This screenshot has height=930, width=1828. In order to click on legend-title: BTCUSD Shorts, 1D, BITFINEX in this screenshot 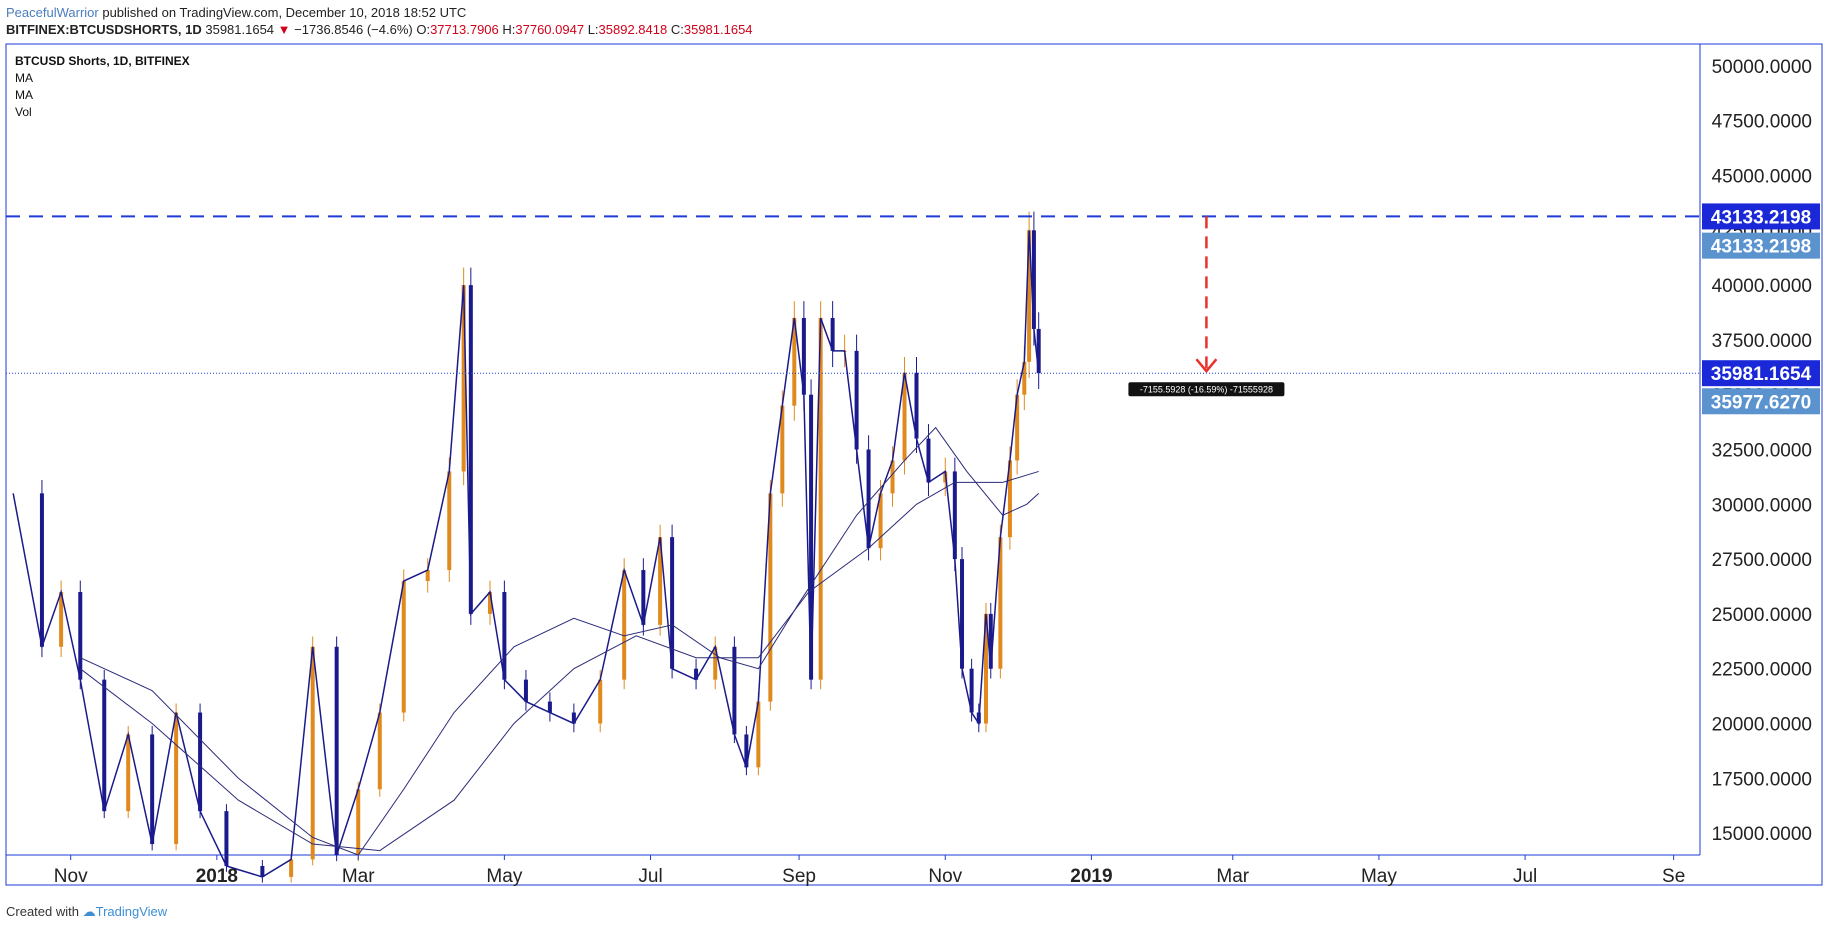, I will do `click(102, 61)`.